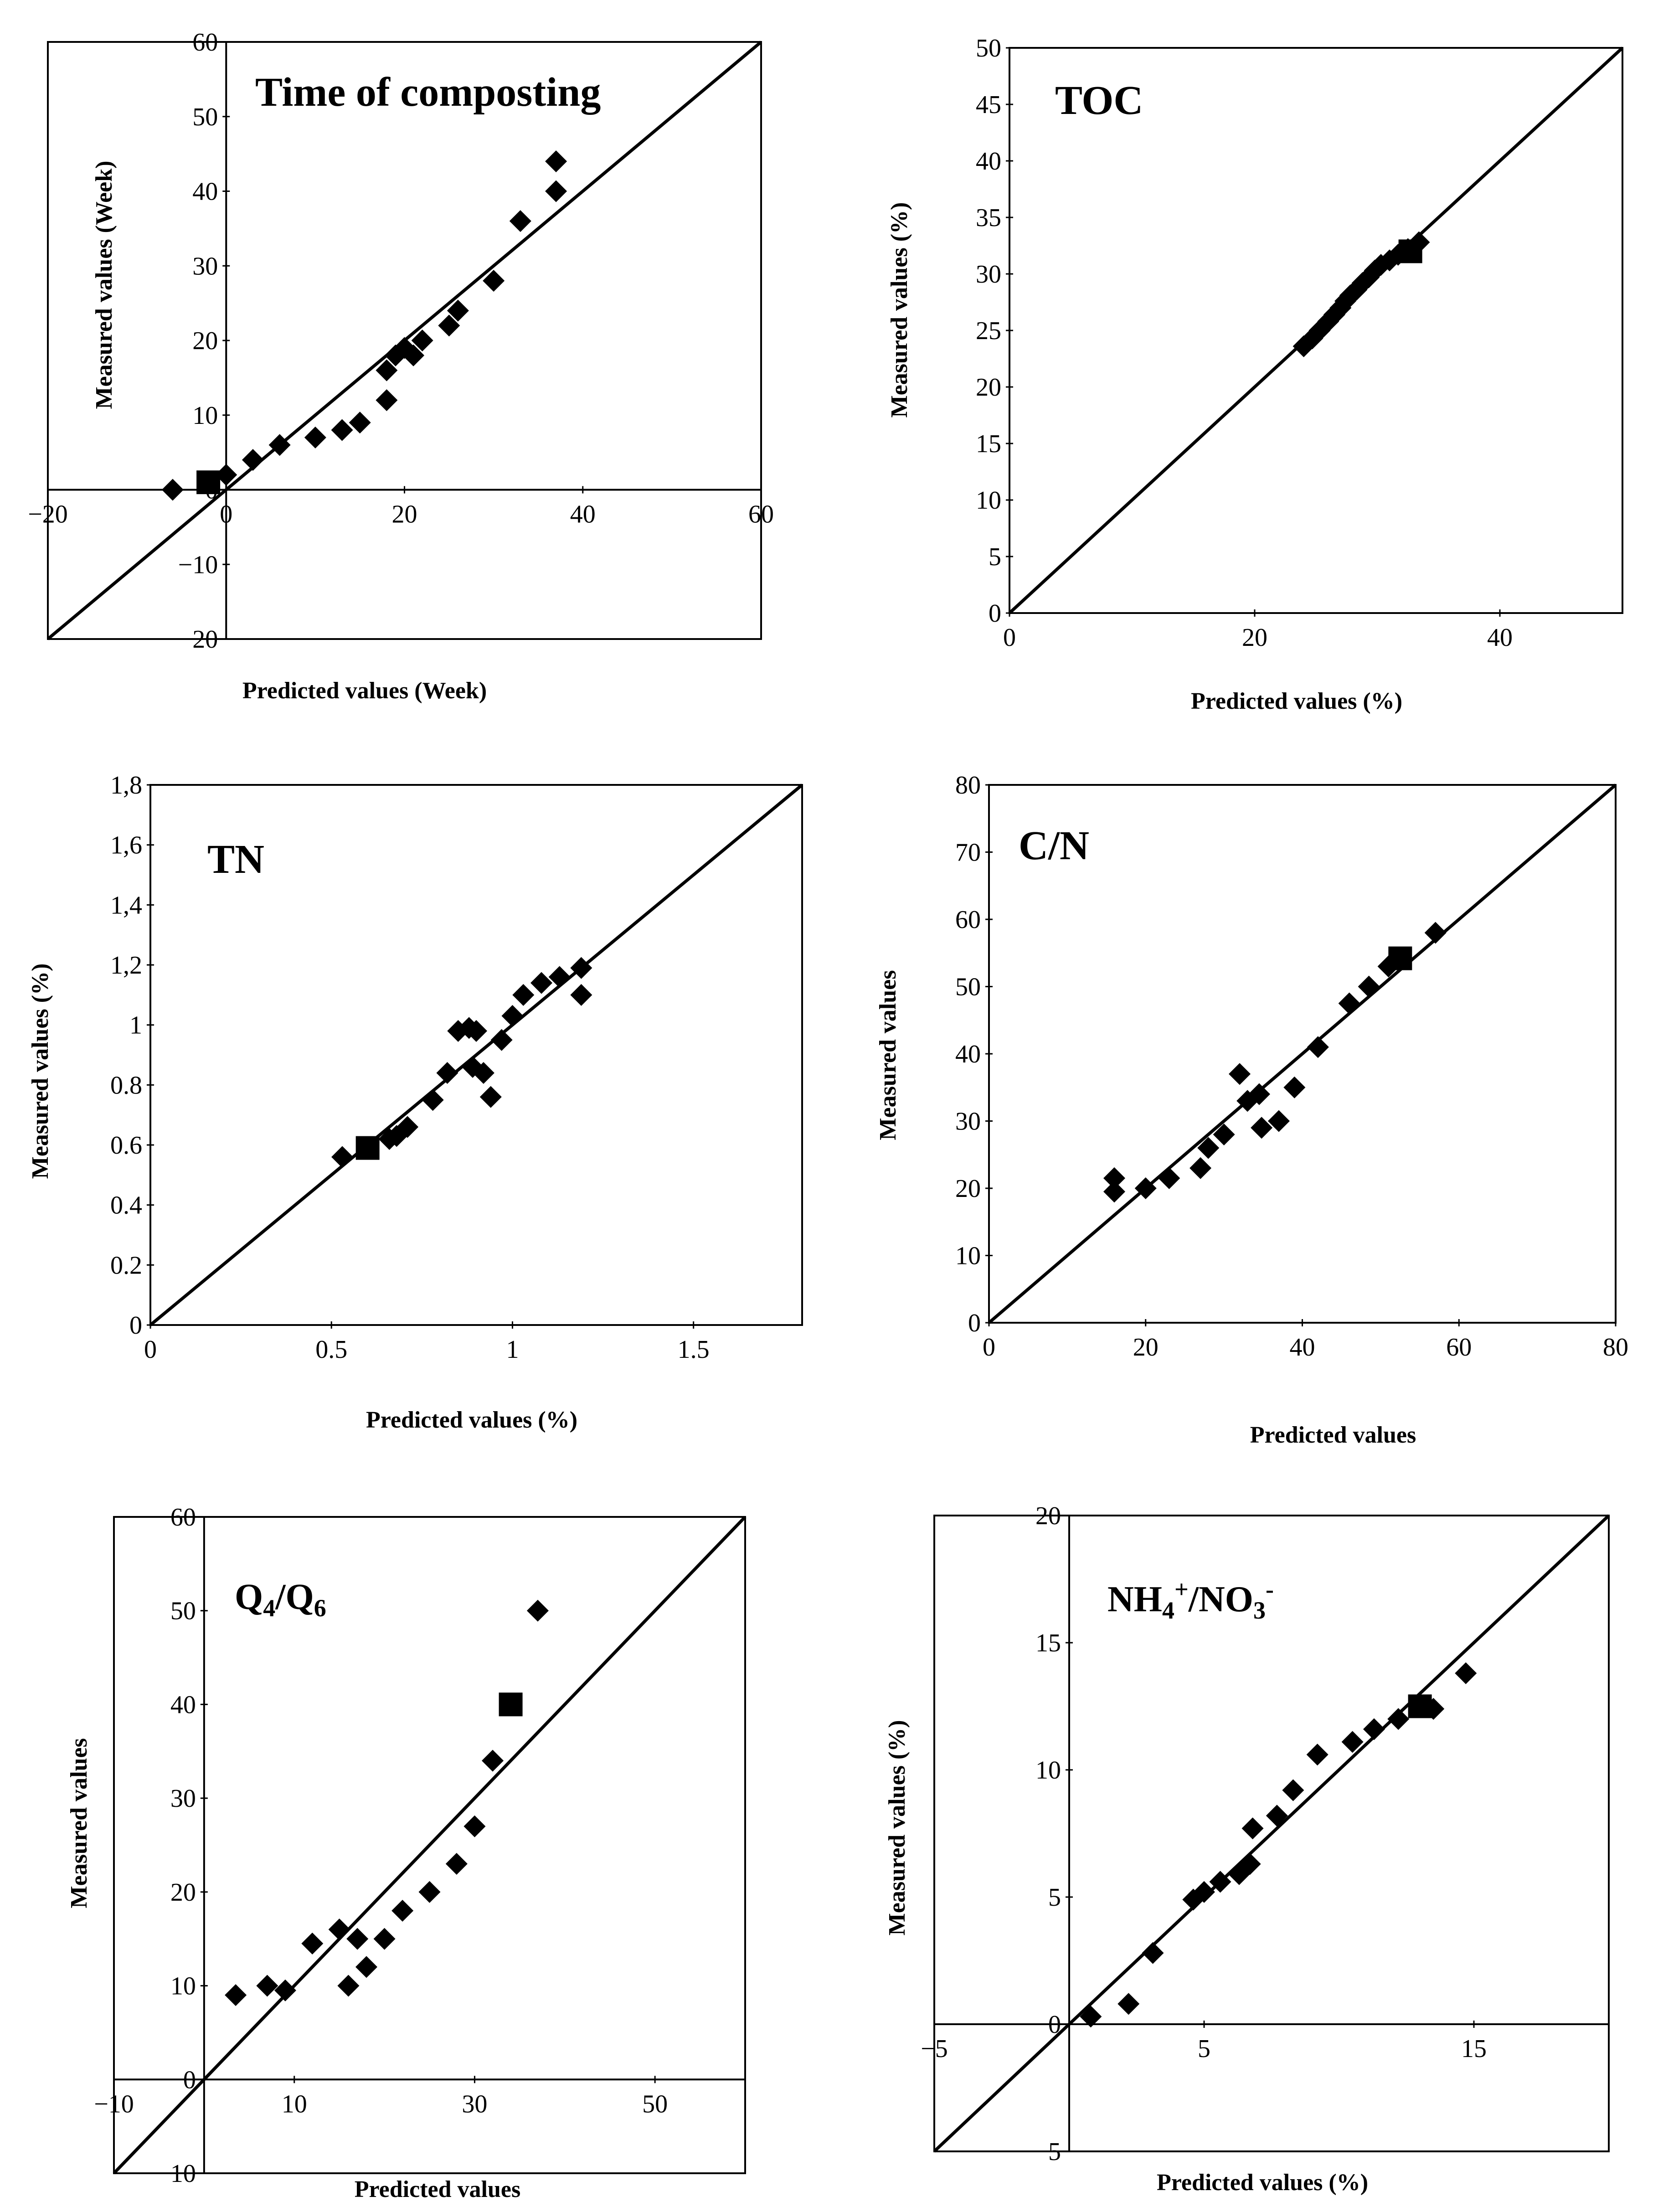 The height and width of the screenshot is (2212, 1653). What do you see at coordinates (294, 2104) in the screenshot?
I see `x-tick-label: 10` at bounding box center [294, 2104].